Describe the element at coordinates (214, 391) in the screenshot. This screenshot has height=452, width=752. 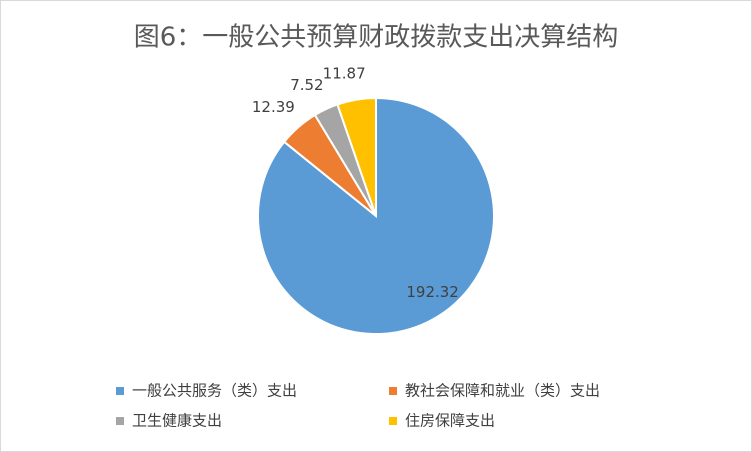
I see `legend-label: 一般公共服务（类）支出` at that location.